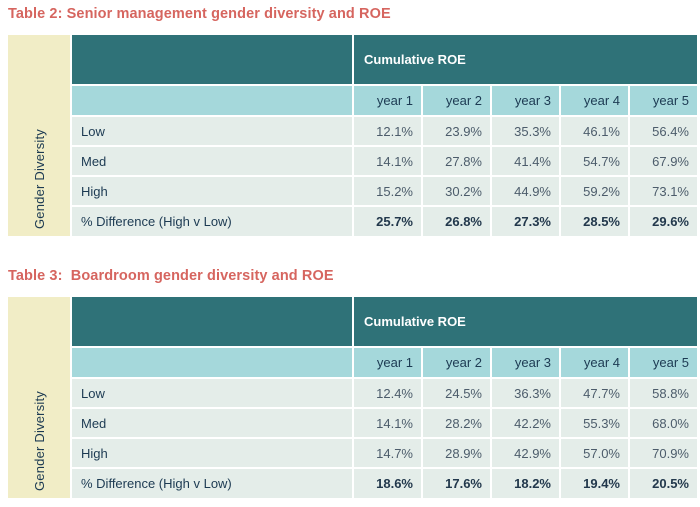 This screenshot has width=700, height=507. Describe the element at coordinates (456, 362) in the screenshot. I see `table3-year-header: year 2` at that location.